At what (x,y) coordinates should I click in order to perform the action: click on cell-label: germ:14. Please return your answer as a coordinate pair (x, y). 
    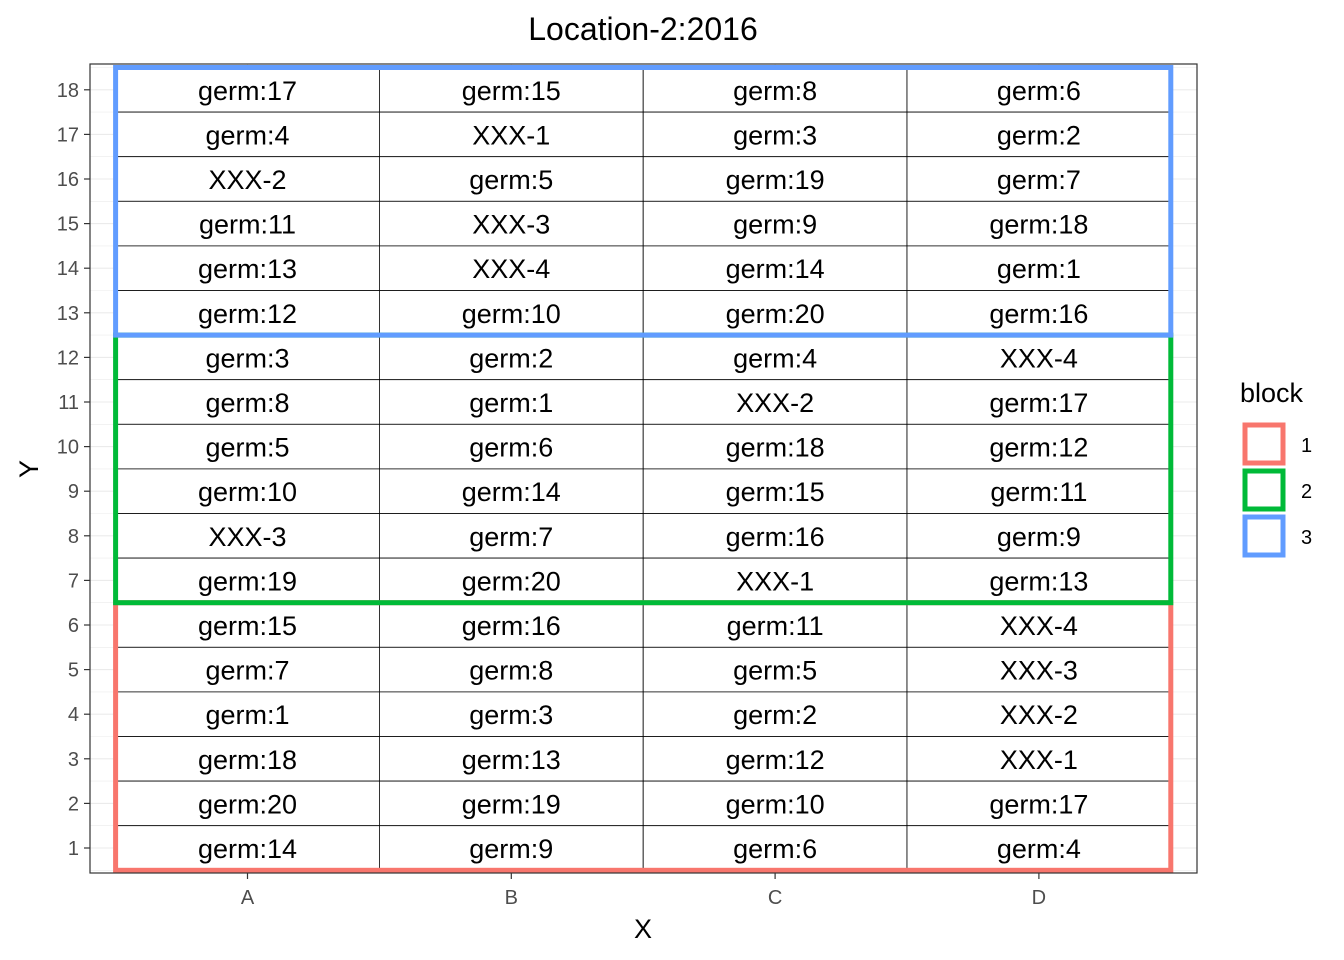
    Looking at the image, I should click on (775, 269).